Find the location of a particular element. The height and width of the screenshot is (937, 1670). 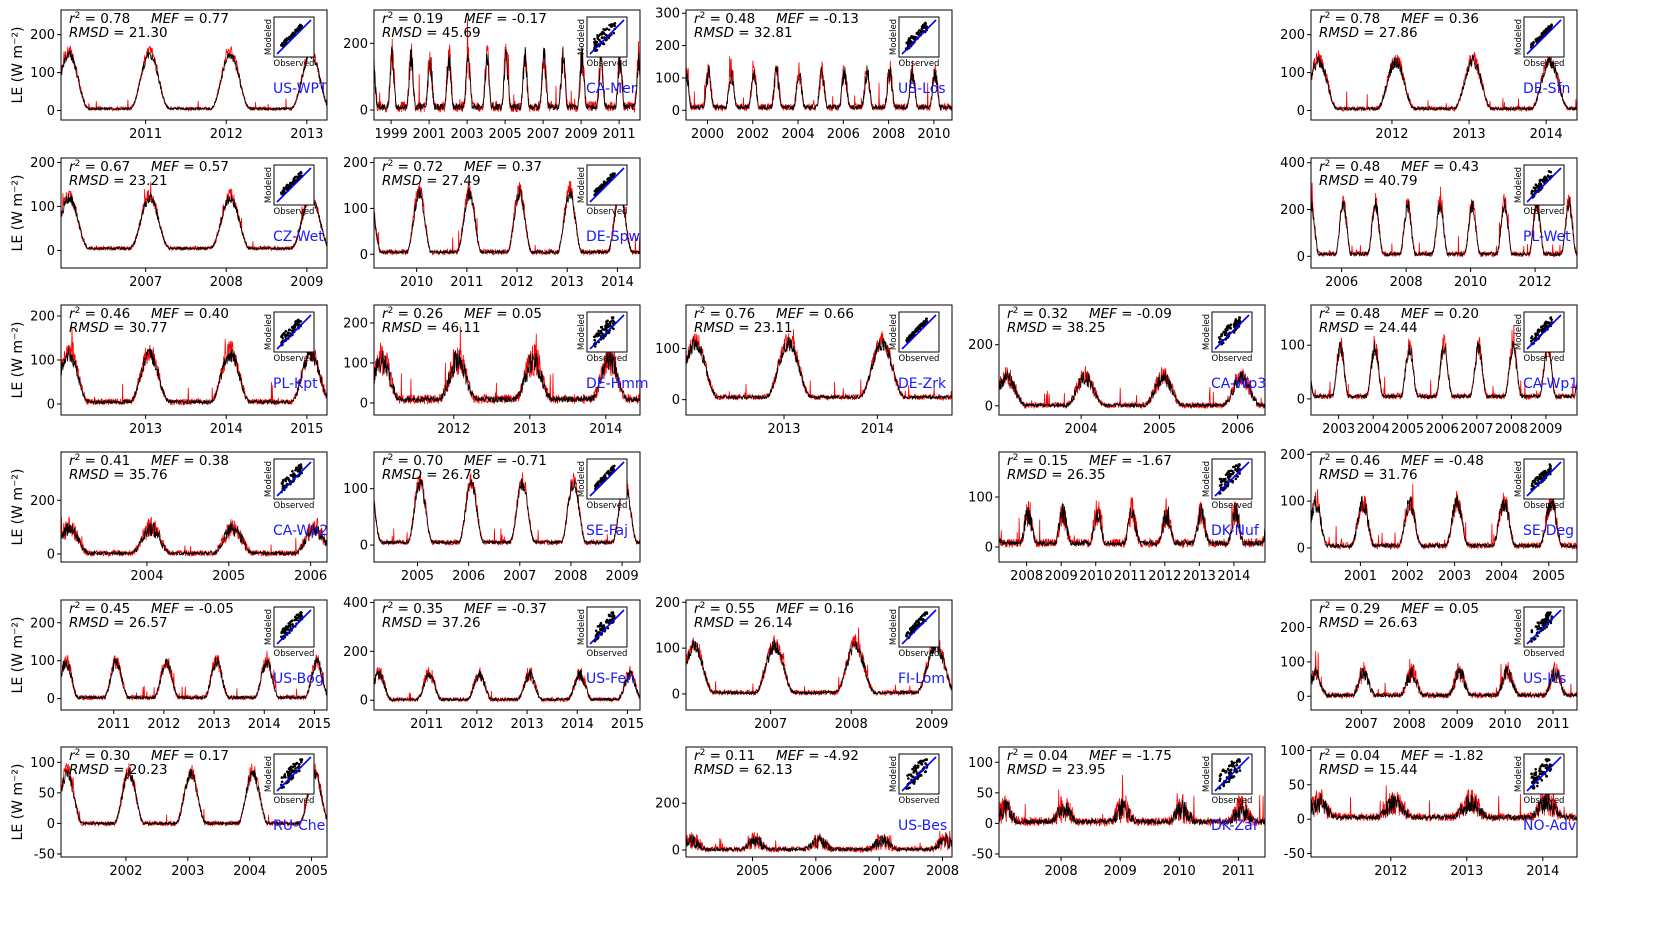

rmsd-annotation: RMSD = 21.30 is located at coordinates (118, 33).